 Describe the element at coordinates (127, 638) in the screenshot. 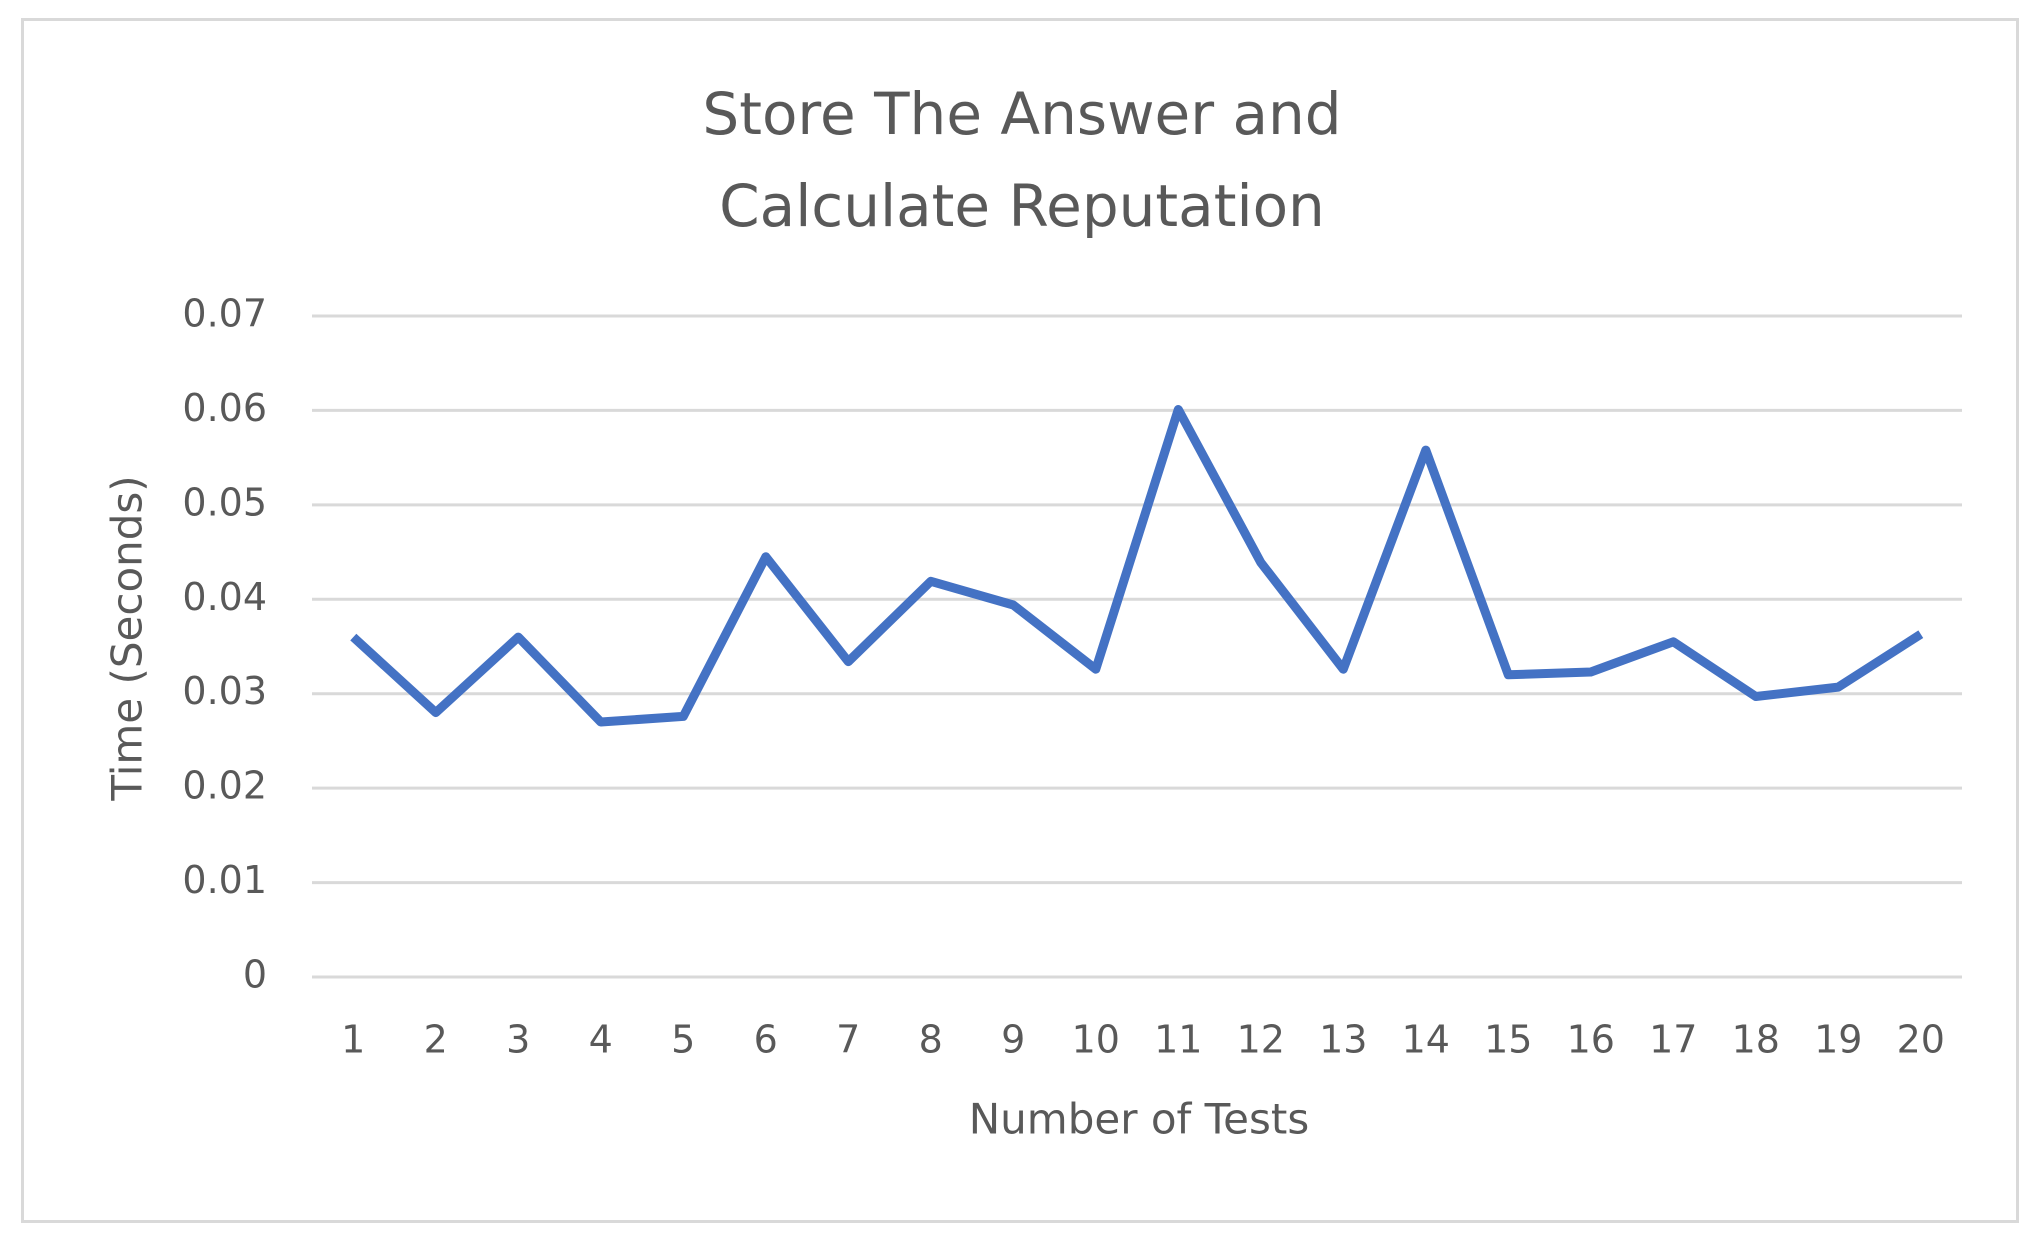

I see `y-axis-title: Time (Seconds)` at that location.